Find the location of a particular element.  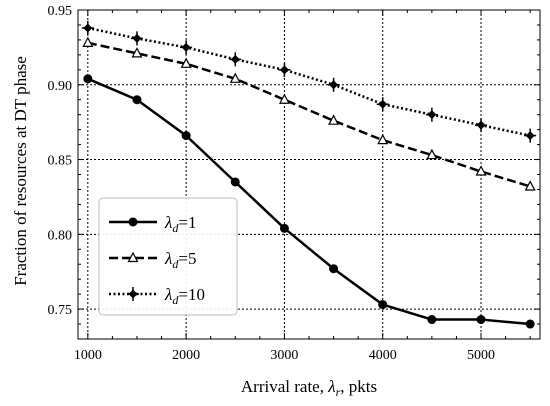

y-tick-label: 0.75 is located at coordinates (60, 310).